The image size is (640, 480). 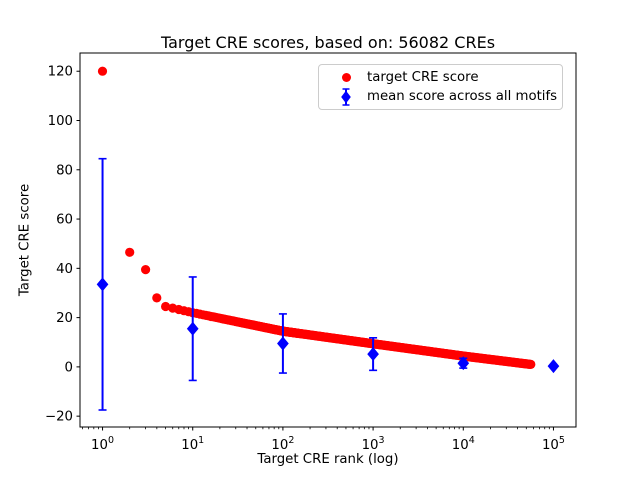 What do you see at coordinates (25, 240) in the screenshot?
I see `y-axis-label: Target CRE score` at bounding box center [25, 240].